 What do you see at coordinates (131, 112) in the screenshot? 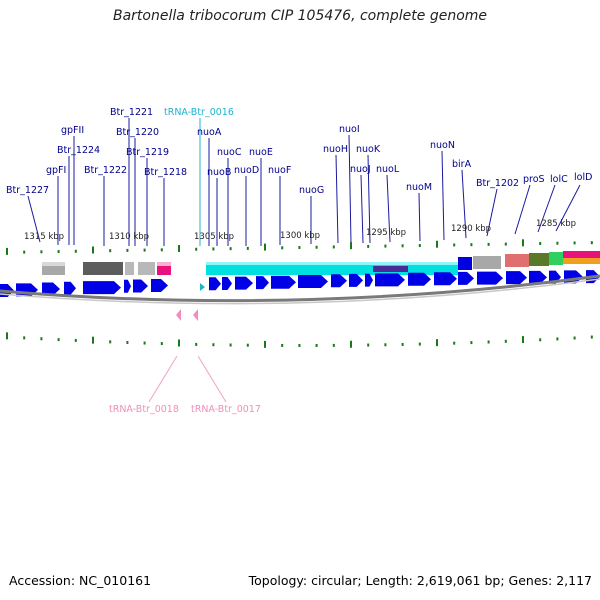
I see `gene-label: Btr_1221` at bounding box center [131, 112].